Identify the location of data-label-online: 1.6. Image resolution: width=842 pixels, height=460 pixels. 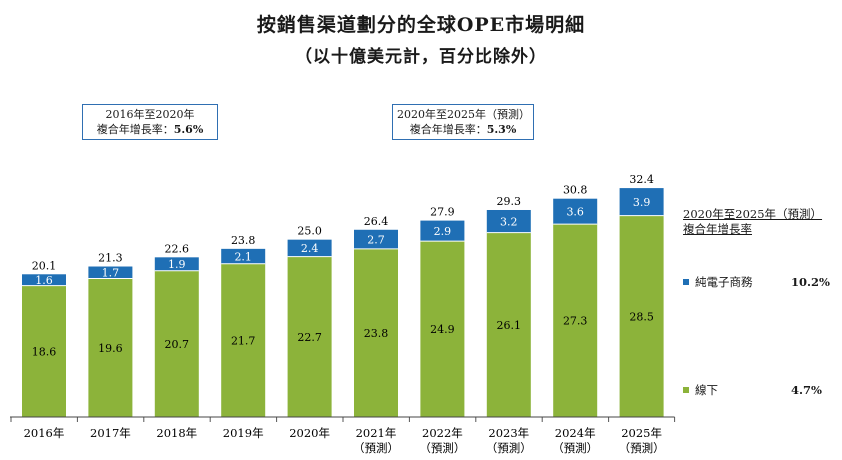
(44, 280).